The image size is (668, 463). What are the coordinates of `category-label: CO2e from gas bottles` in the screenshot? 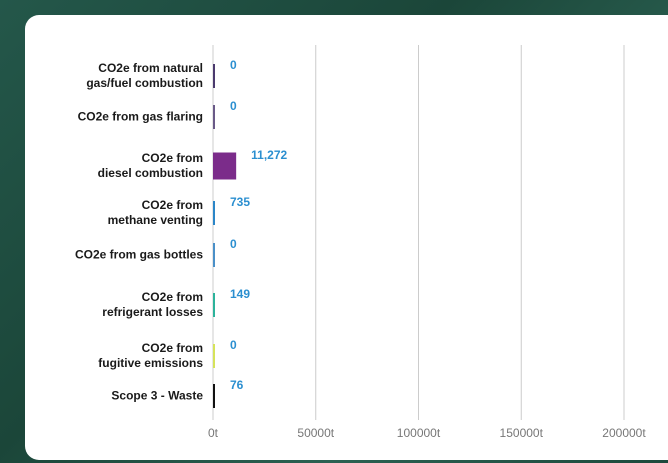 It's located at (138, 254).